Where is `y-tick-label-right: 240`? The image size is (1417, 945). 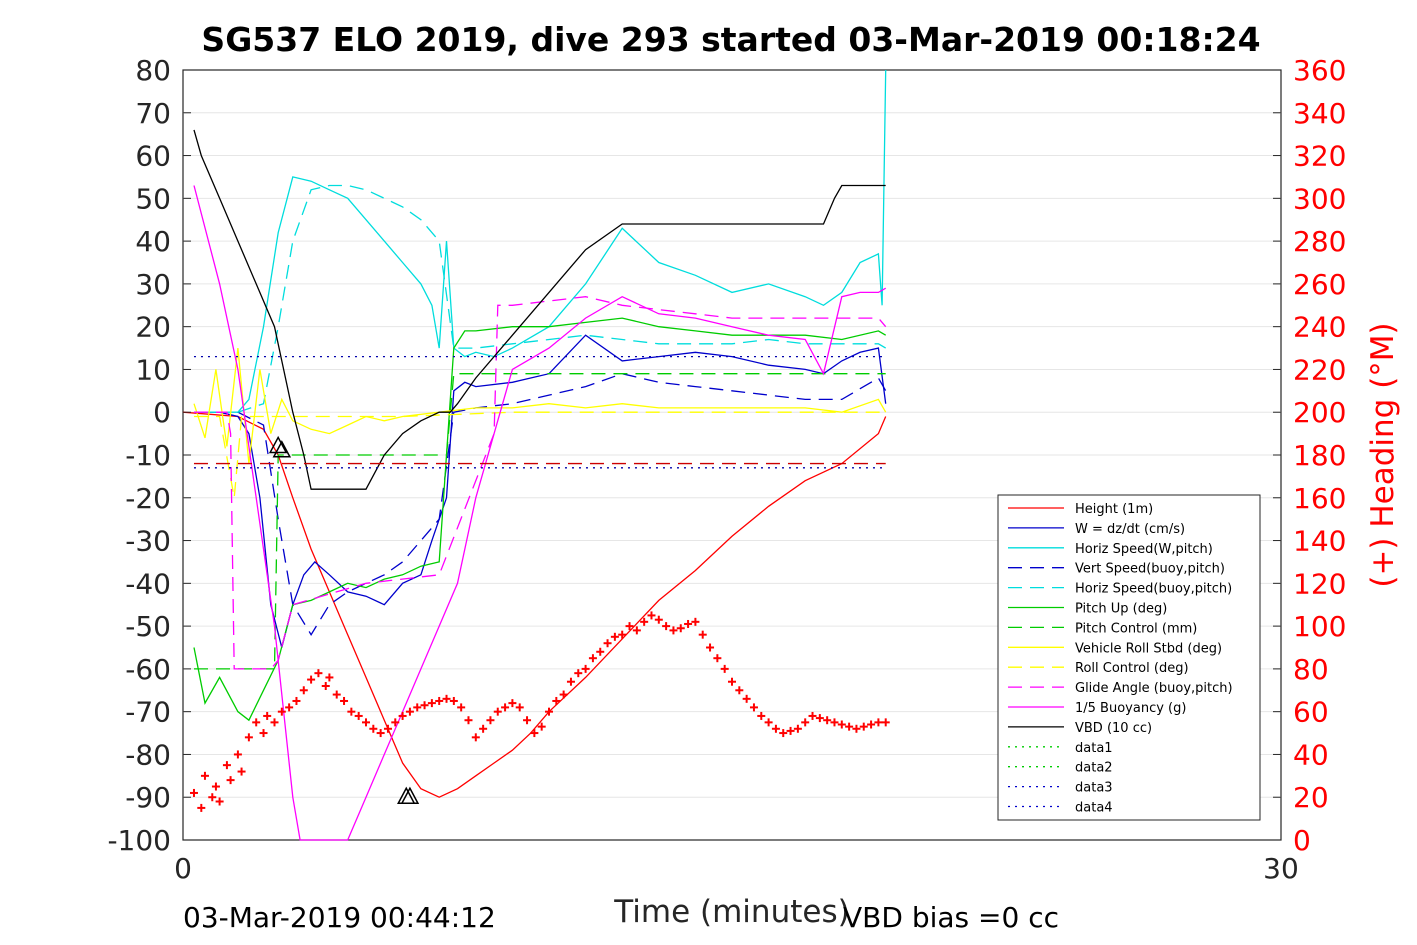 y-tick-label-right: 240 is located at coordinates (1319, 327).